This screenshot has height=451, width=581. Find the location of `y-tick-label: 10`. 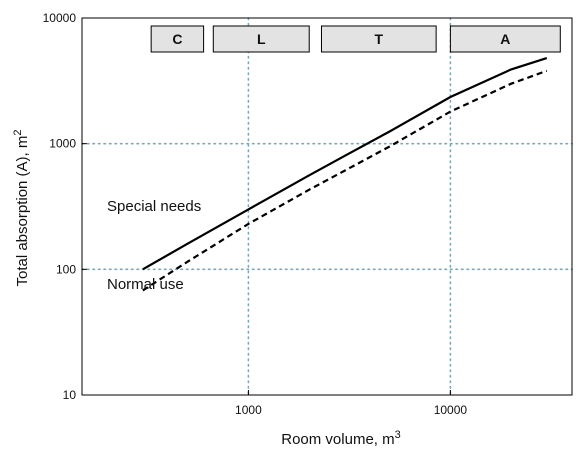

y-tick-label: 10 is located at coordinates (70, 395).